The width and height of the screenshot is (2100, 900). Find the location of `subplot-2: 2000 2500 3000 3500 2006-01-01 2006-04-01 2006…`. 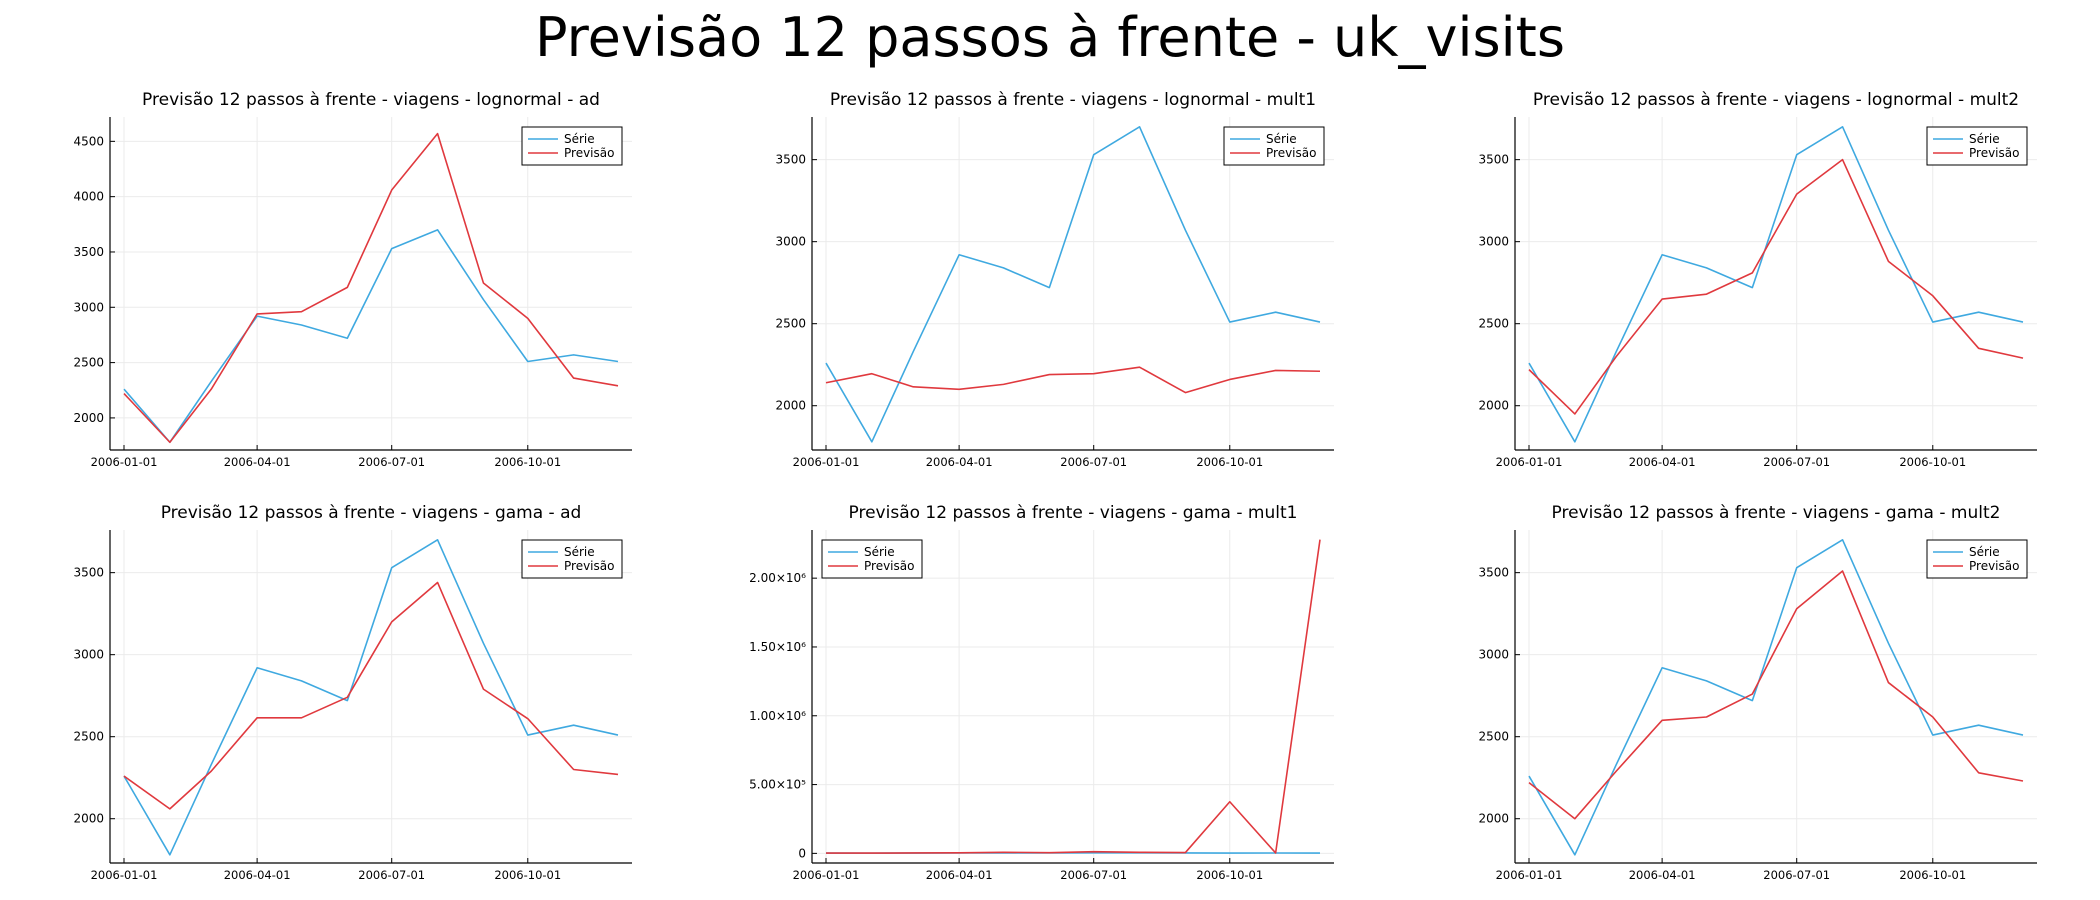

subplot-2: 2000 2500 3000 3500 2006-01-01 2006-04-01 2006… is located at coordinates (1054, 279).